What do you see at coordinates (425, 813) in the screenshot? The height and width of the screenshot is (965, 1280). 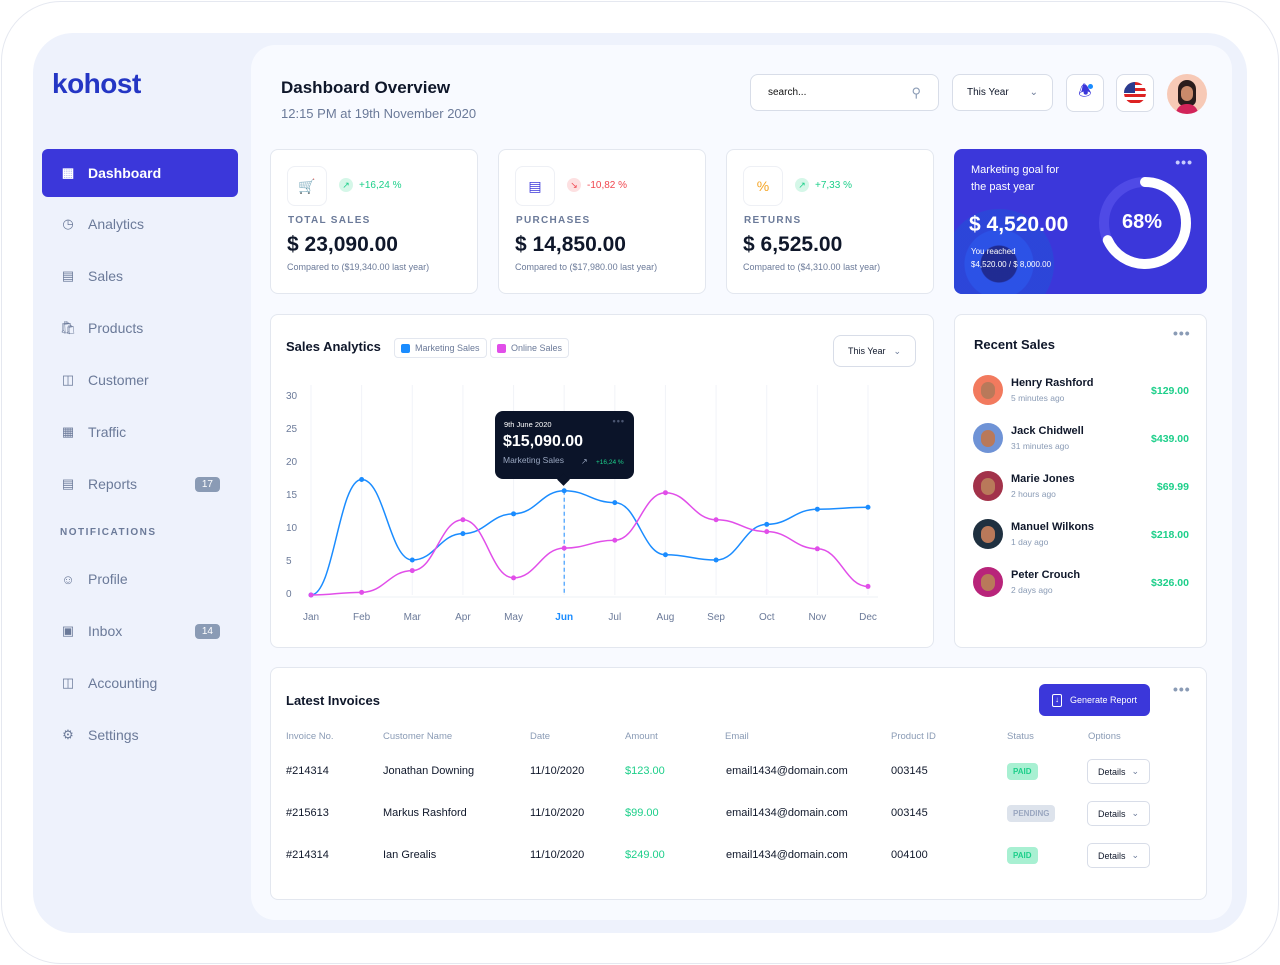 I see `cell-name: Markus Rashford` at bounding box center [425, 813].